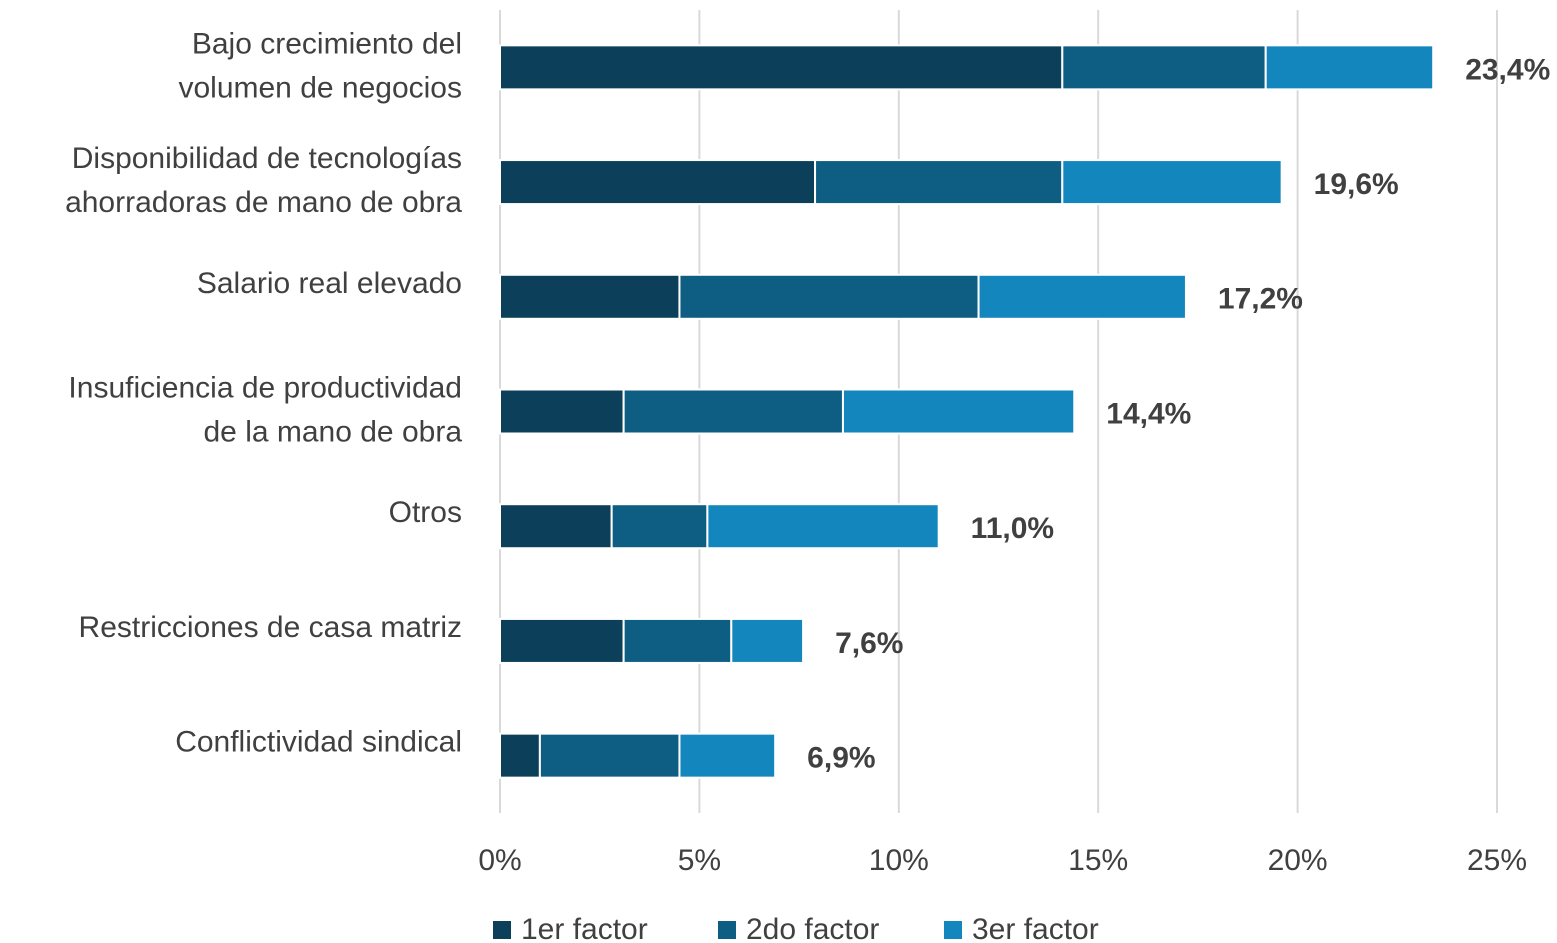  I want to click on y-tick-label-line: Conflictividad sindical, so click(318, 742).